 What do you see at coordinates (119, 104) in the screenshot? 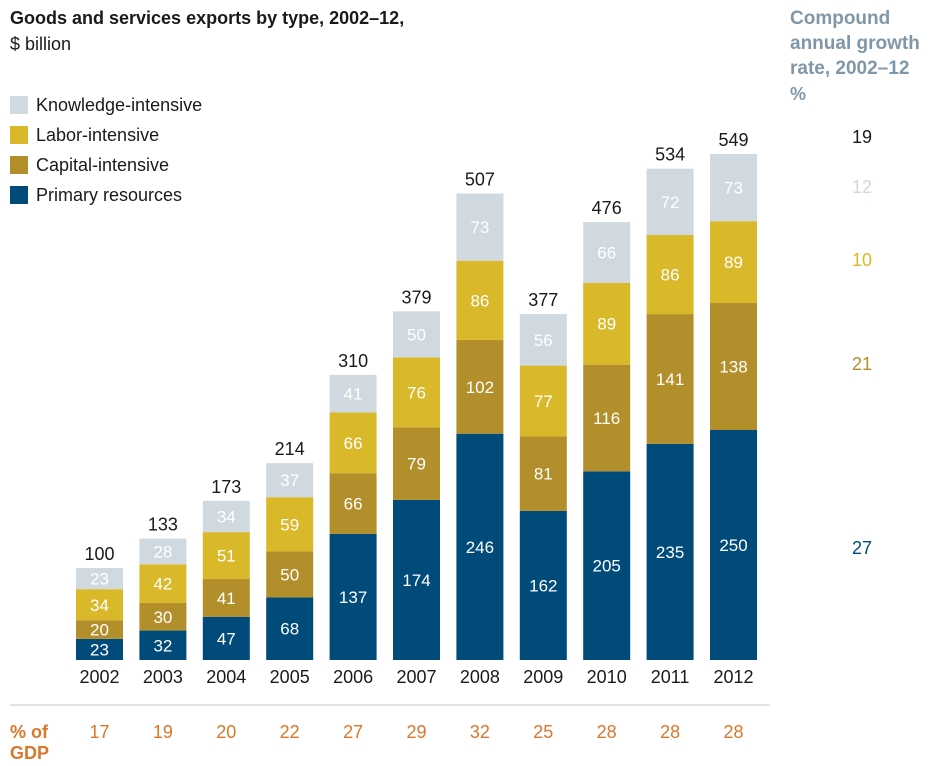
I see `legend-label: Knowledge-intensive` at bounding box center [119, 104].